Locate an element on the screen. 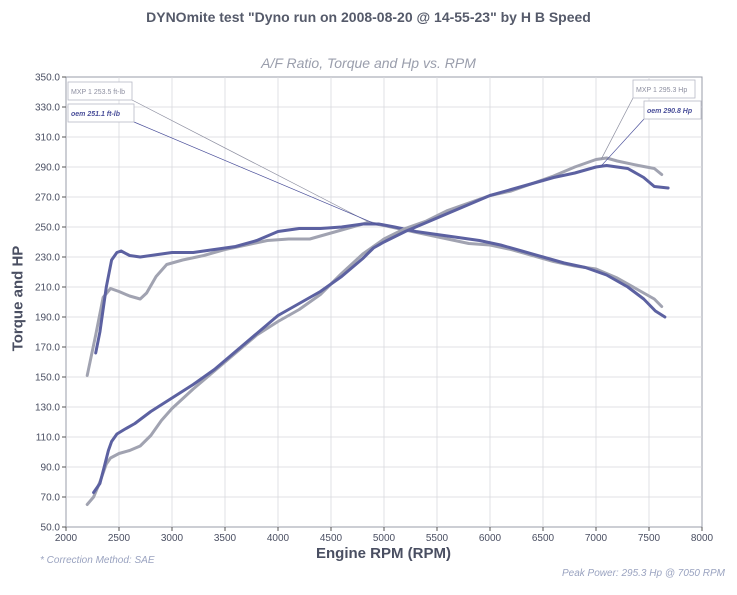 The width and height of the screenshot is (737, 595). y-tick-label: 90.0 is located at coordinates (51, 468).